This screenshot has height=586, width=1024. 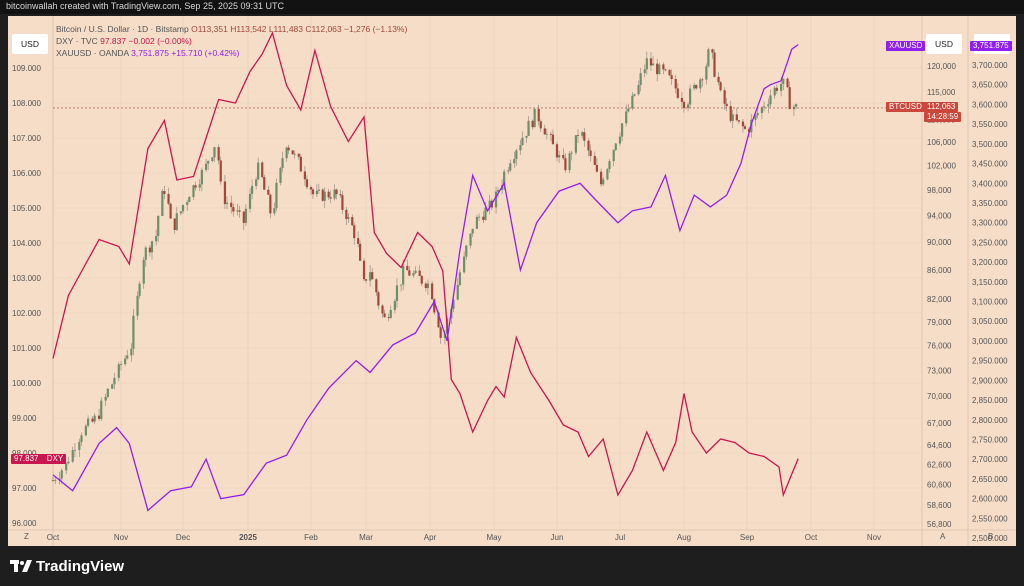 I want to click on btc-currency-label: USD, so click(x=944, y=44).